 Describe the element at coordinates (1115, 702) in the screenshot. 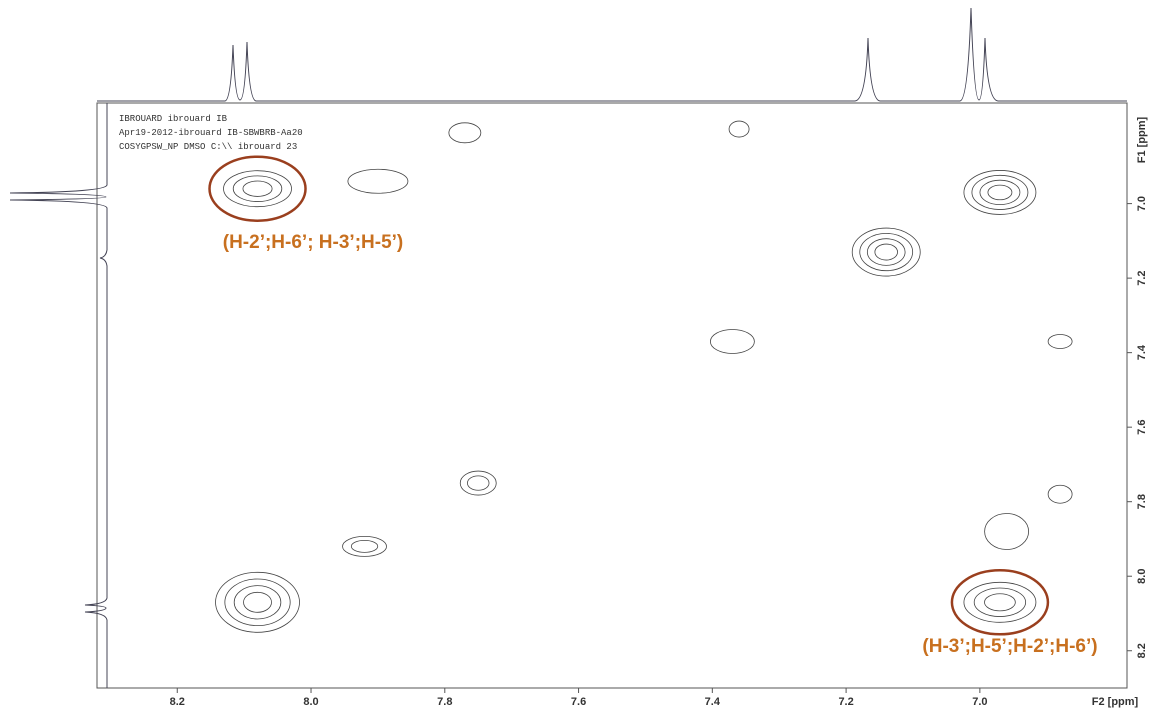

I see `x-axis-label: F2 [ppm]` at that location.